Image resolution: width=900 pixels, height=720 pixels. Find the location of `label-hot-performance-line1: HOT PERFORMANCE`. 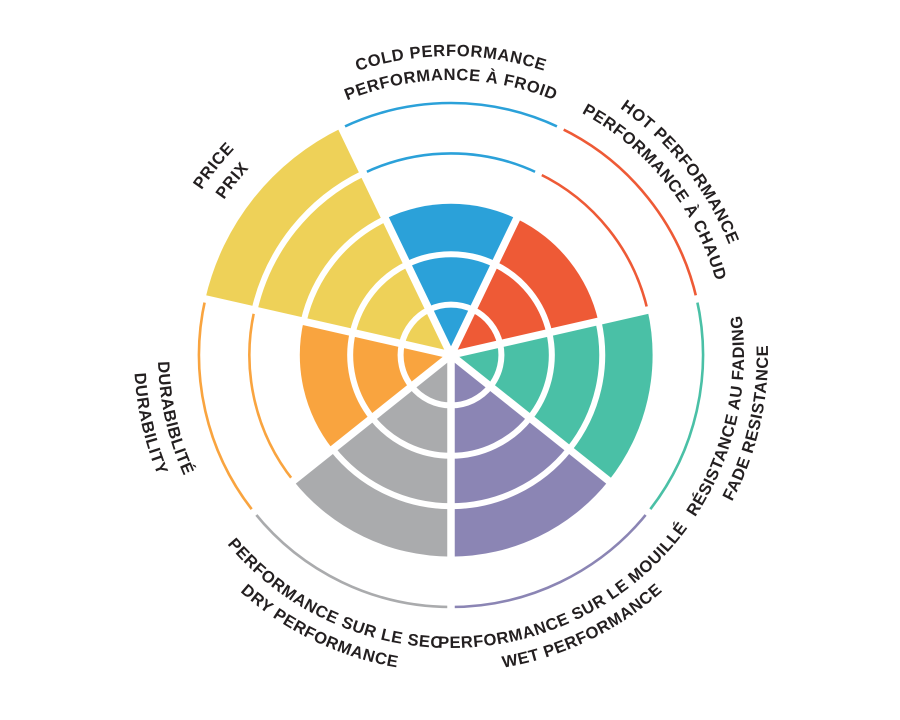

label-hot-performance-line1: HOT PERFORMANCE is located at coordinates (680, 172).